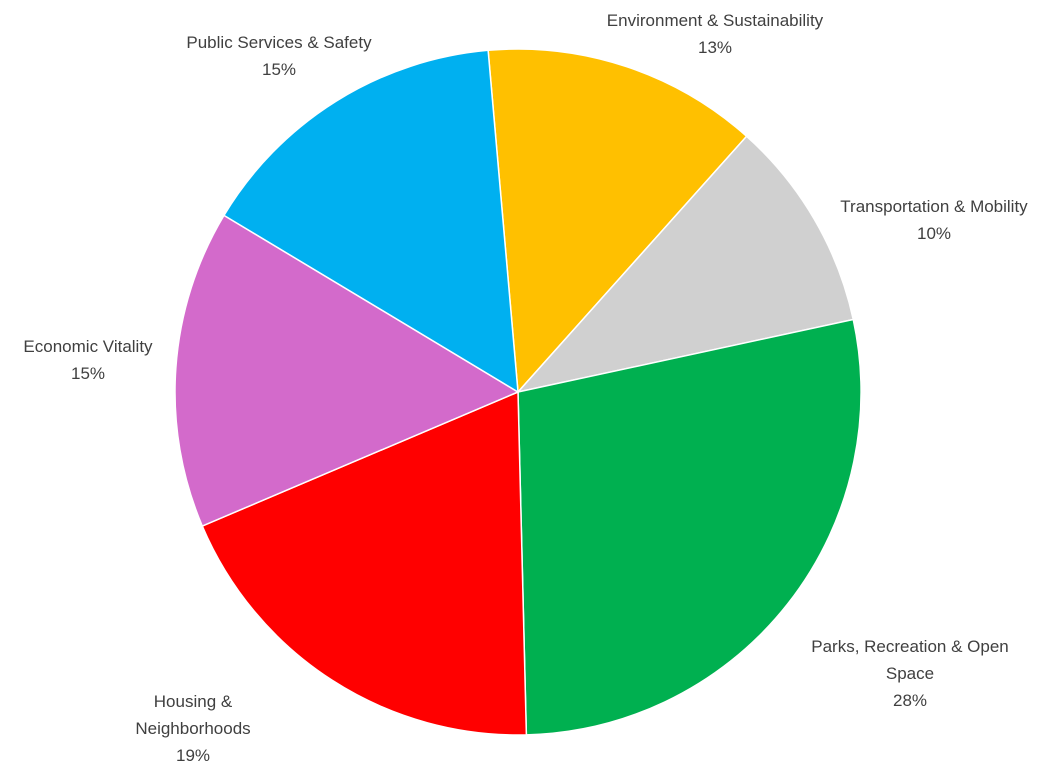 This screenshot has height=770, width=1050. I want to click on data-label-environment-and-sustainability: Environment & Sustainability 13%, so click(715, 34).